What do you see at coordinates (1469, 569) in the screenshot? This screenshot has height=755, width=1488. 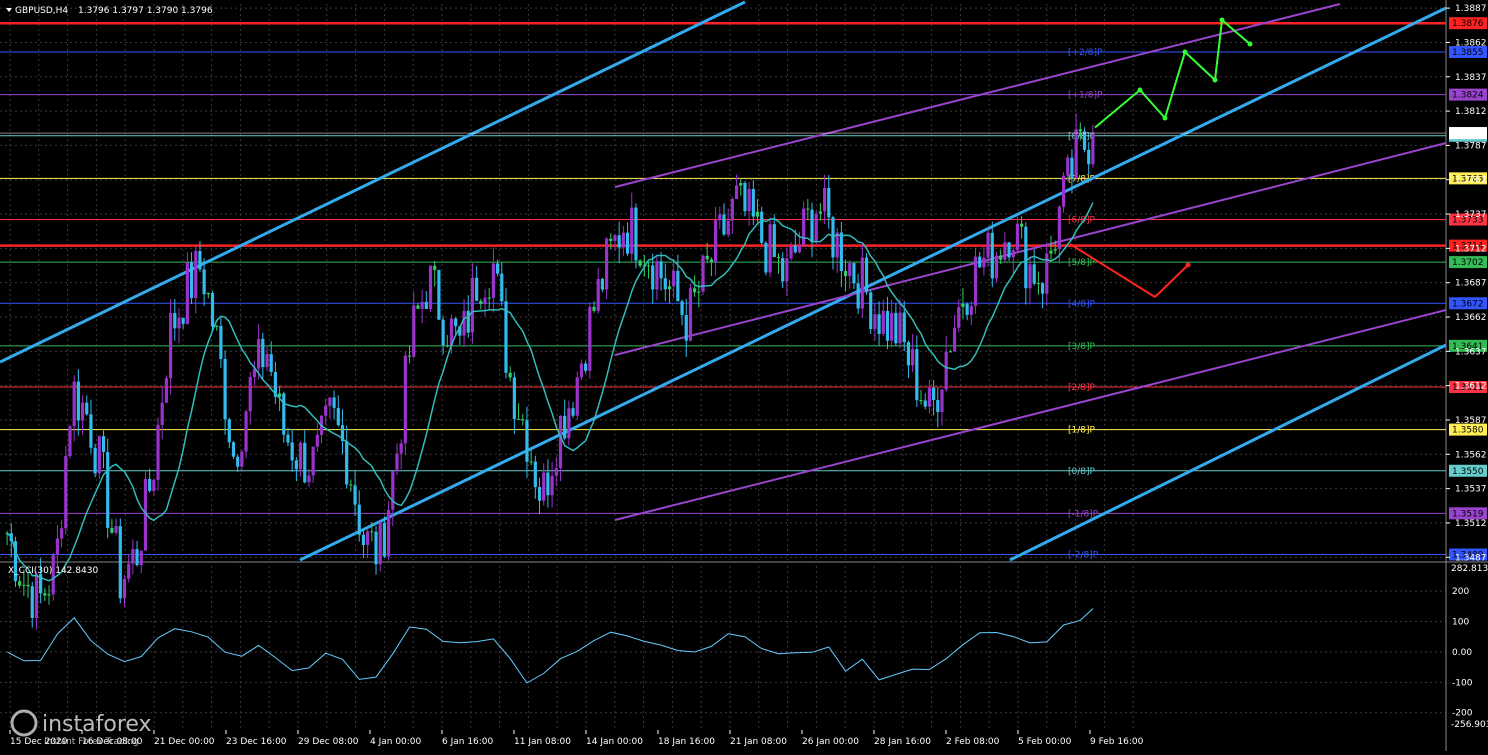 I see `cci-max-label: 282.8131` at bounding box center [1469, 569].